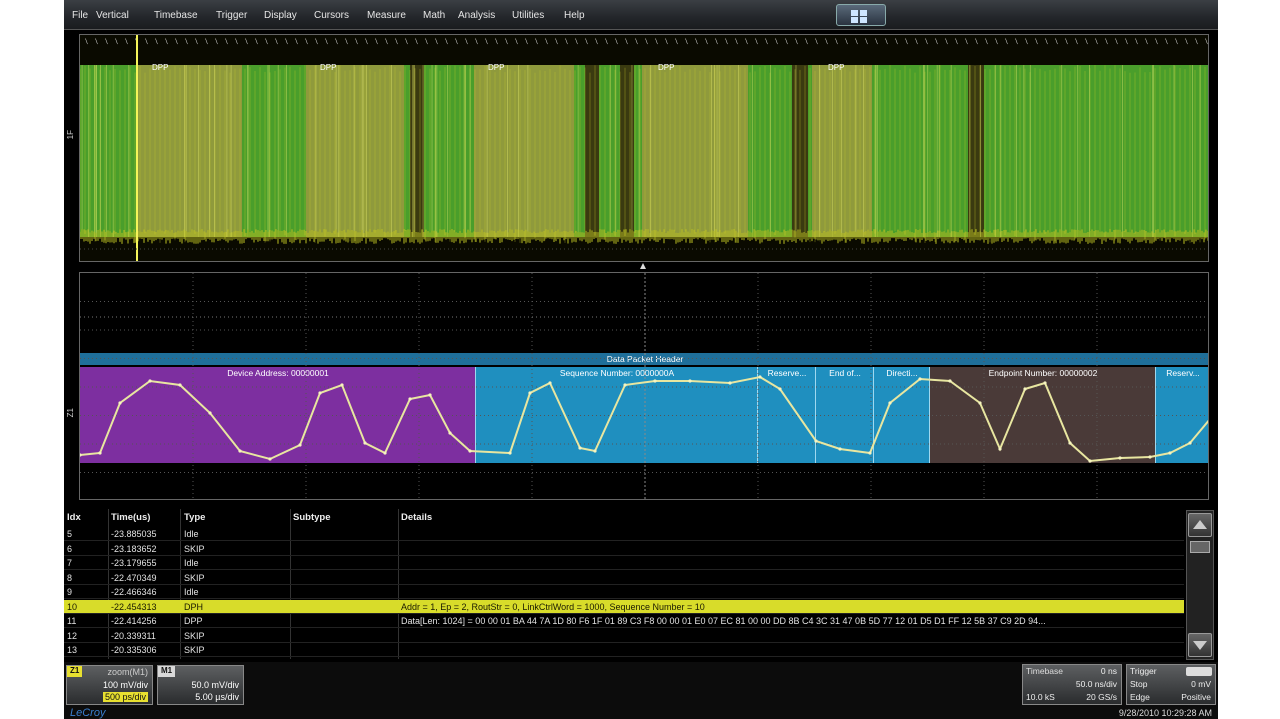 This screenshot has width=1280, height=719. I want to click on table-row: 13 -20.335306 SKIP, so click(624, 650).